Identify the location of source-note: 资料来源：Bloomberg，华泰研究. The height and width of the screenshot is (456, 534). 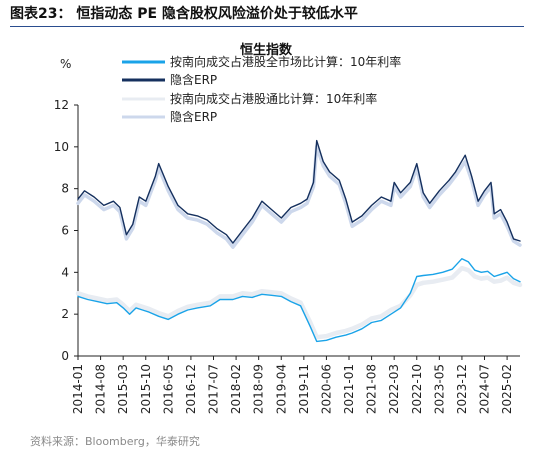
(115, 441).